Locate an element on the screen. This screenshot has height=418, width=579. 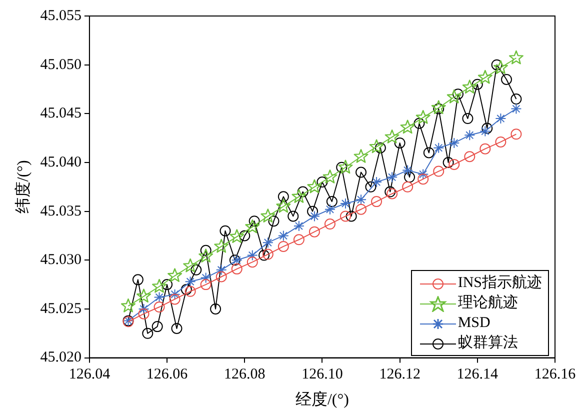
x-tick-label: 126.12 is located at coordinates (399, 374).